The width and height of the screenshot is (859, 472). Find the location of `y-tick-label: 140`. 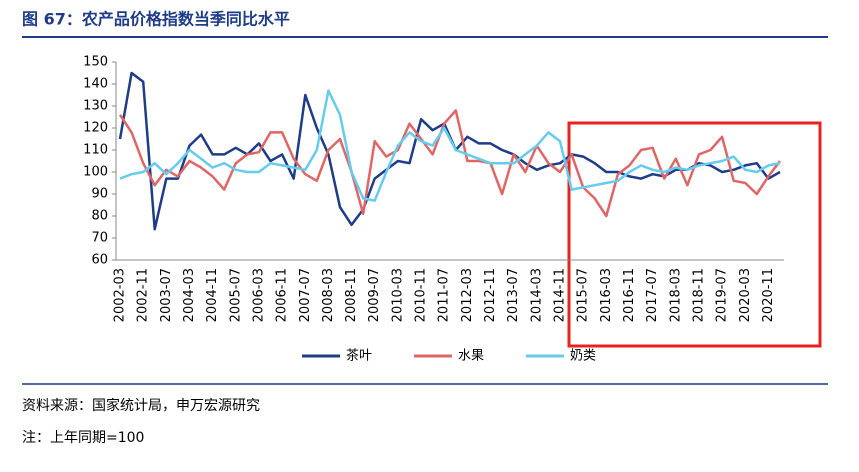

y-tick-label: 140 is located at coordinates (95, 84).